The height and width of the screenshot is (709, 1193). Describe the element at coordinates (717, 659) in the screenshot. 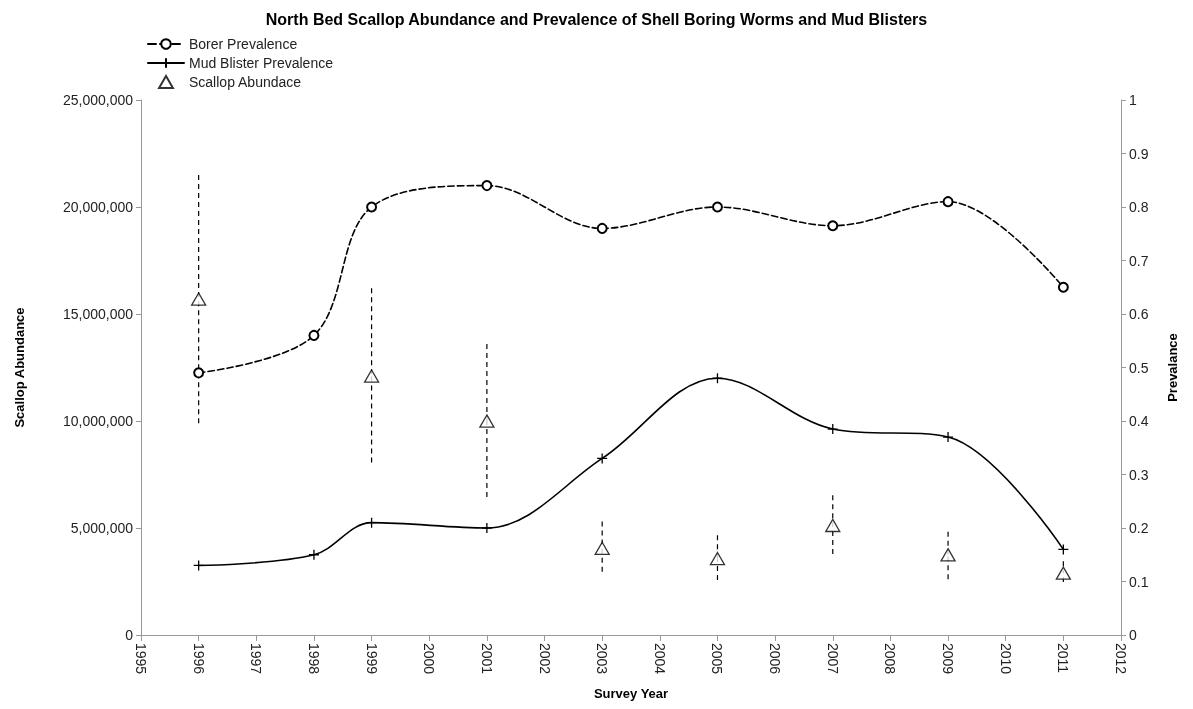

I see `x-tick-label: 2005` at that location.